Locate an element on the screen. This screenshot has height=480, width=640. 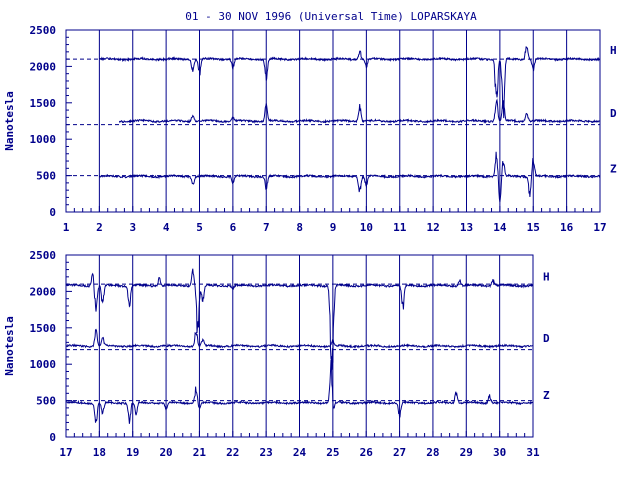
x-tick-label: 30 is located at coordinates (499, 452).